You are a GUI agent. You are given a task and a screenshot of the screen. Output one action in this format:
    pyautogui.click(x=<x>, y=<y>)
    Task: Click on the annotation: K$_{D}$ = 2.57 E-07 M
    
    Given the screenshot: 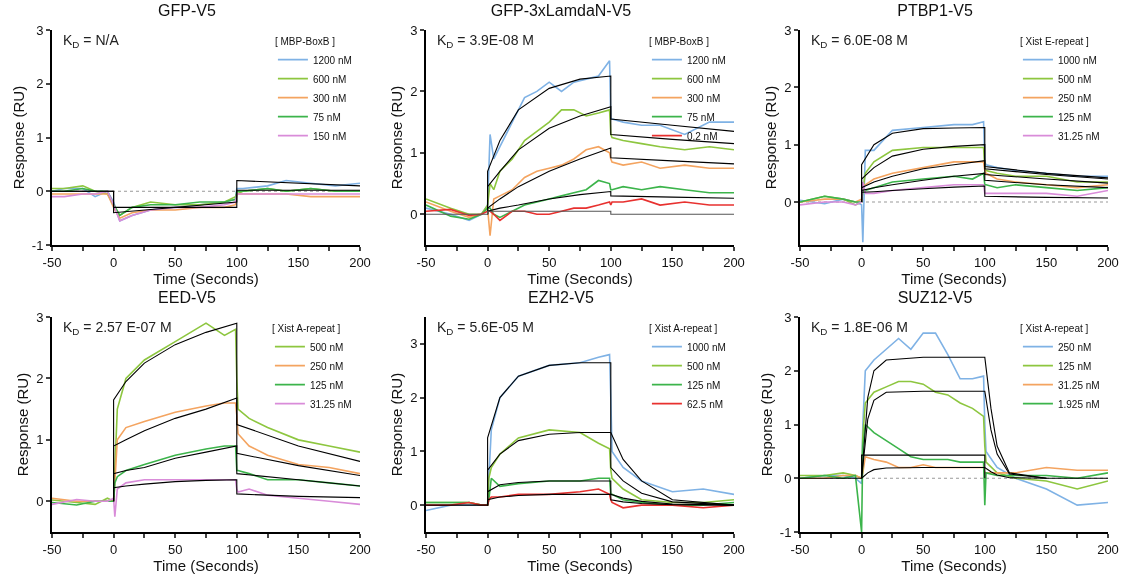 What is the action you would take?
    pyautogui.click(x=117, y=328)
    